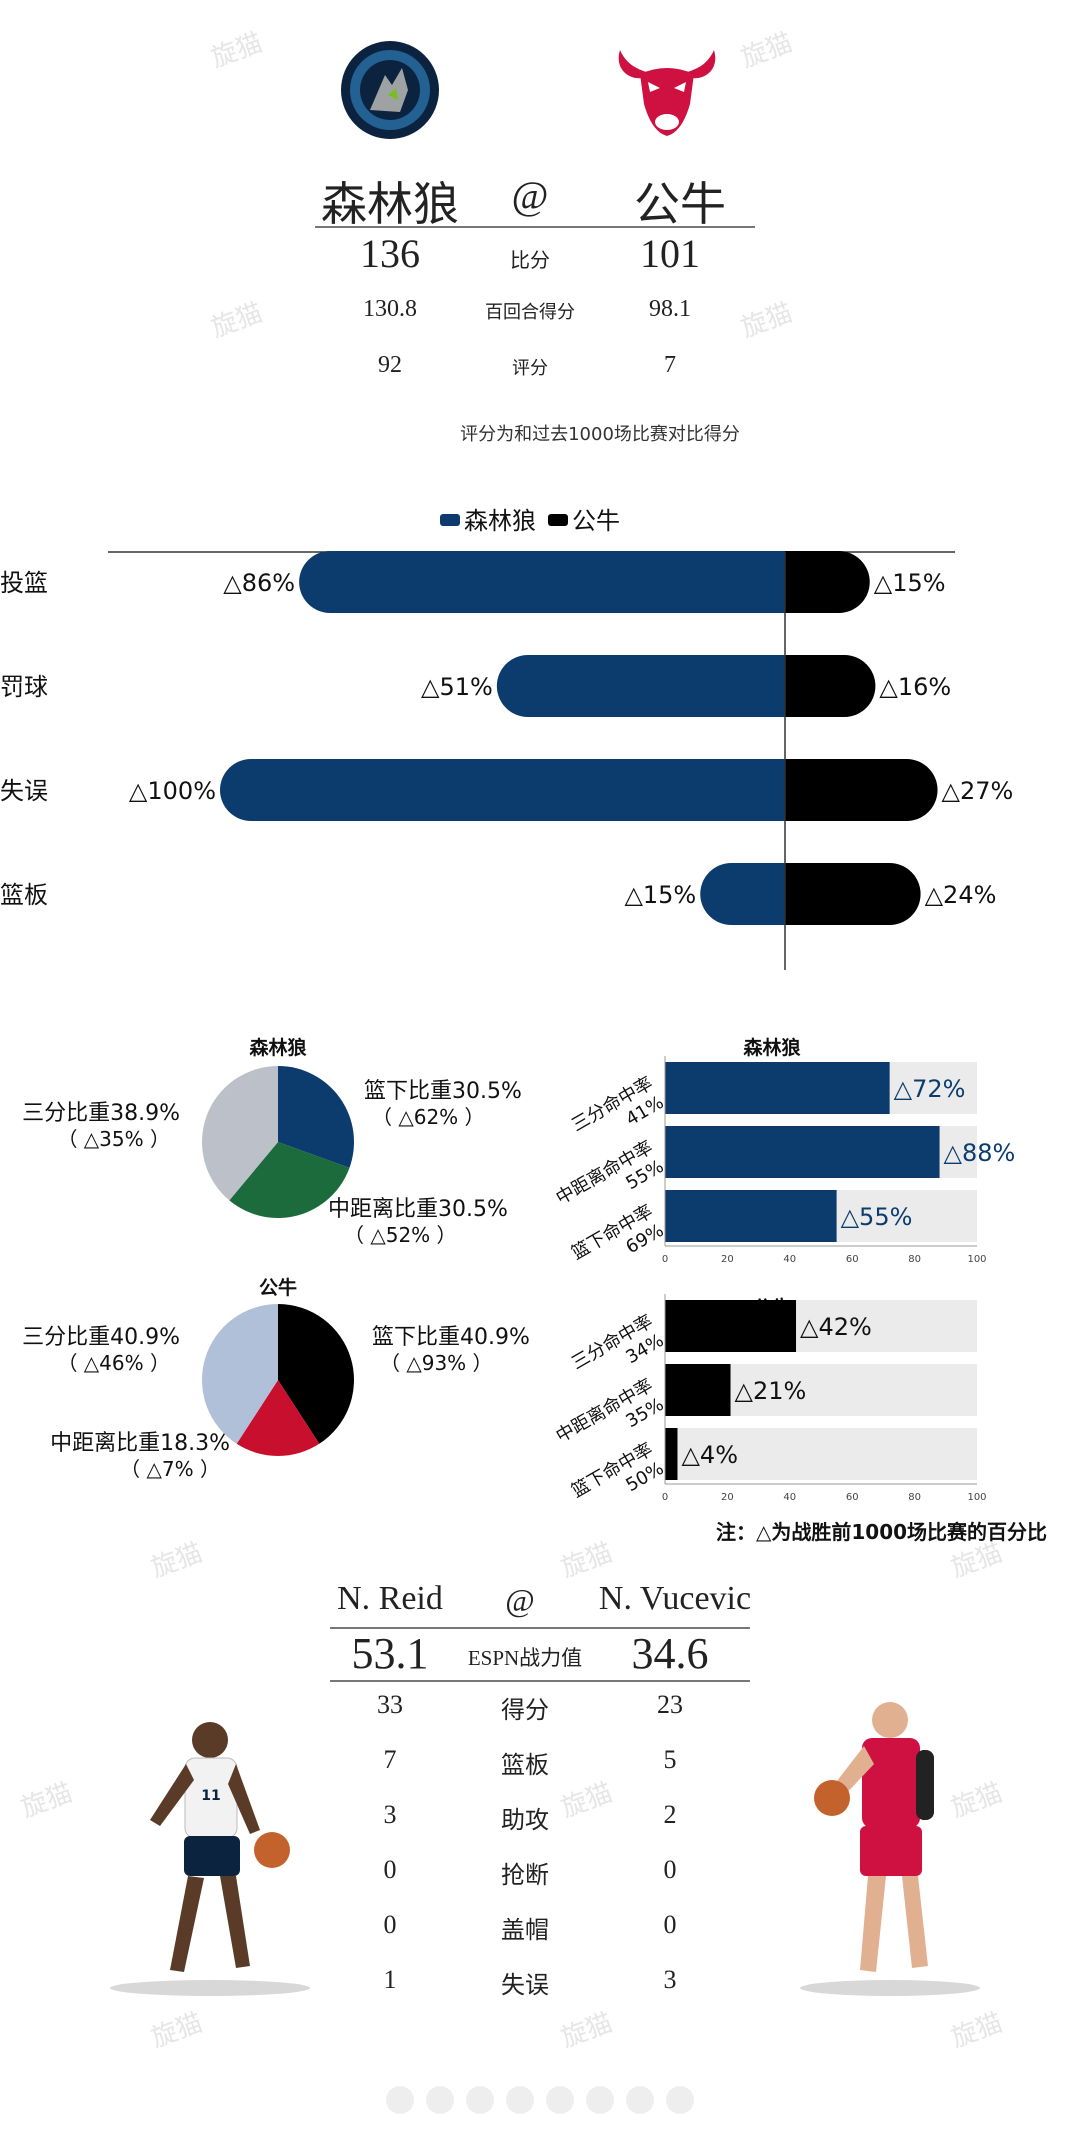 The width and height of the screenshot is (1080, 2144). What do you see at coordinates (709, 1455) in the screenshot?
I see `hit-bar-label: △4%` at bounding box center [709, 1455].